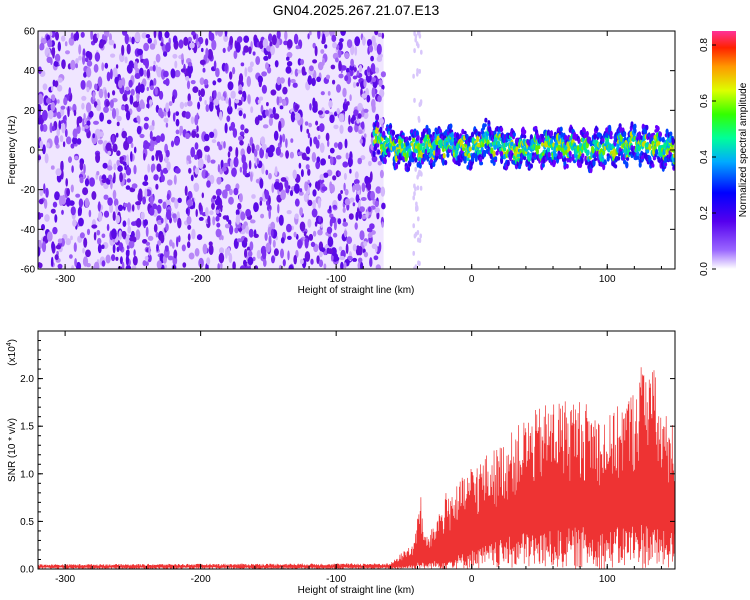  Describe the element at coordinates (12, 450) in the screenshot. I see `snr-y-label: SNR (10 * v/v)` at that location.